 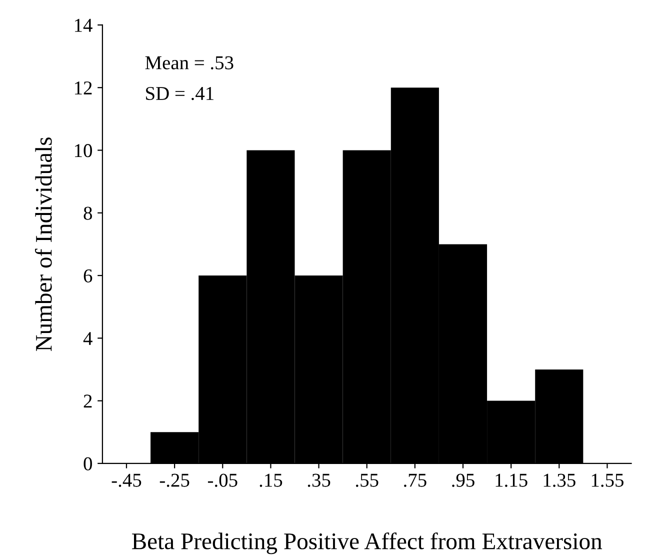 What do you see at coordinates (43, 245) in the screenshot?
I see `y-axis-title: Number of Individuals` at bounding box center [43, 245].